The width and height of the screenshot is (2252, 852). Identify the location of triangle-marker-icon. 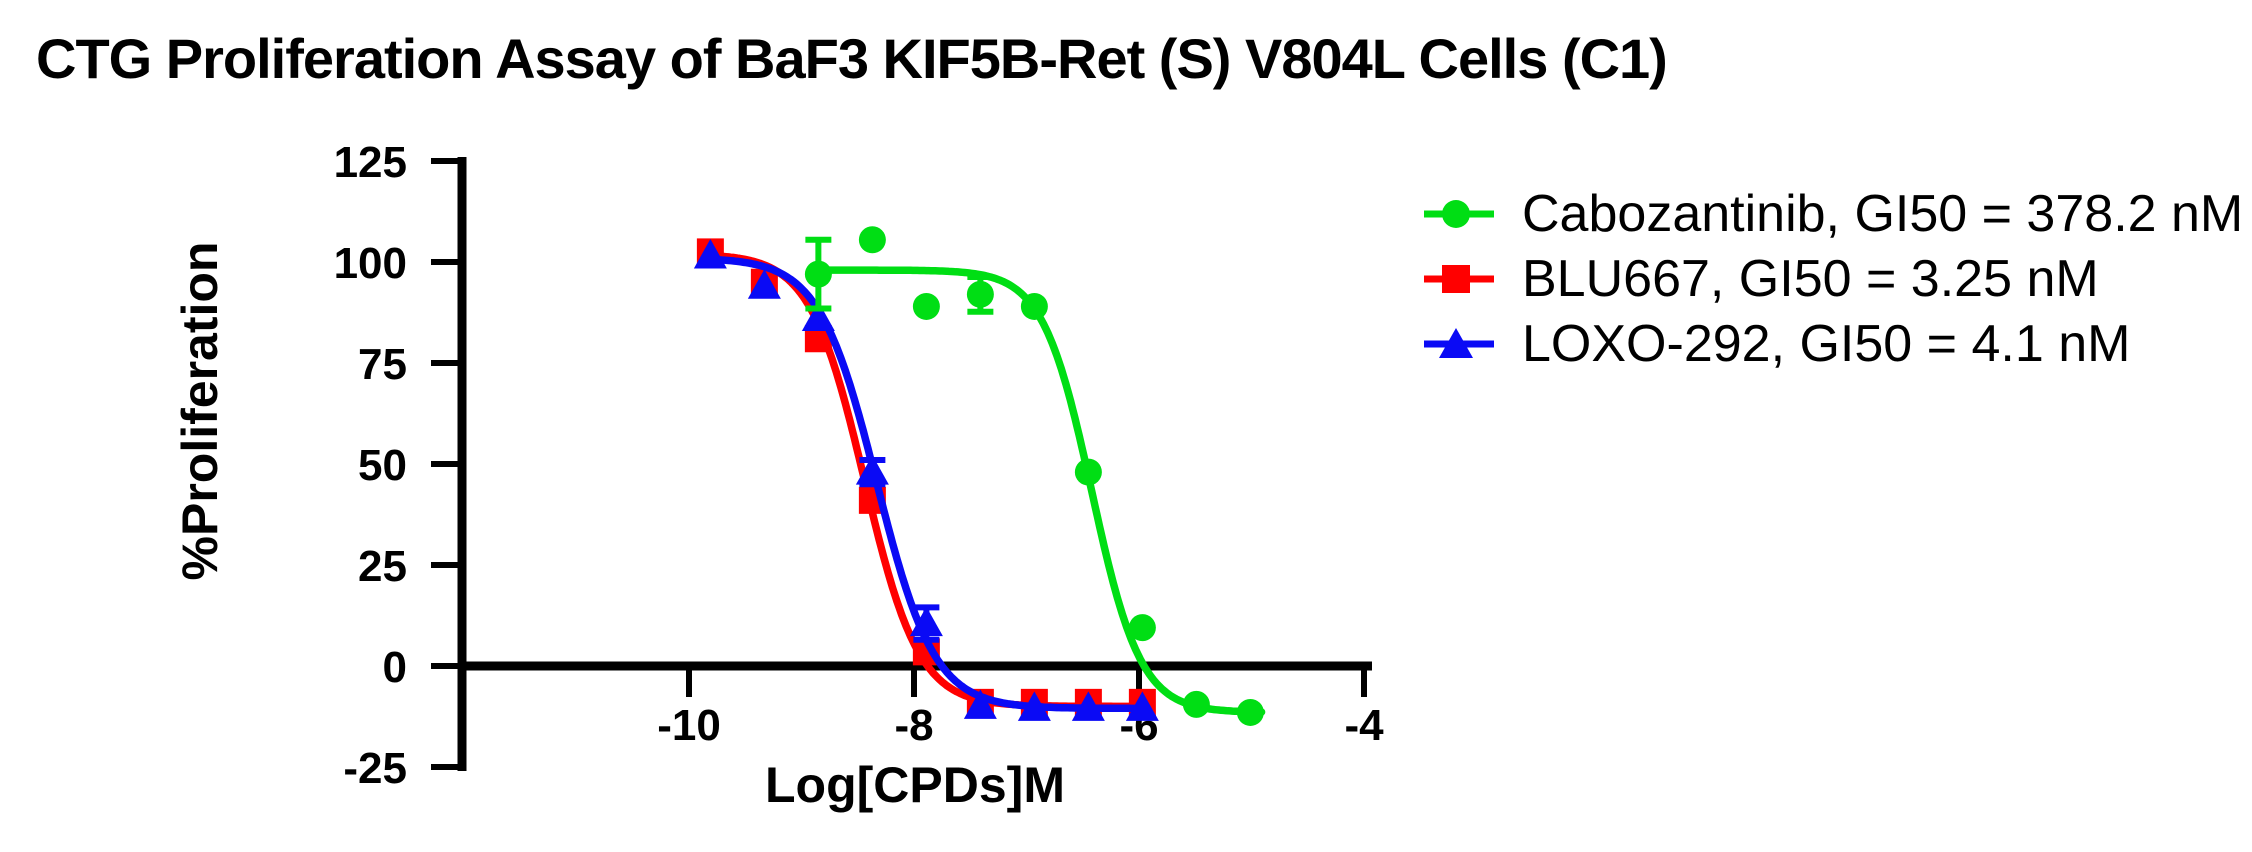
(1459, 343).